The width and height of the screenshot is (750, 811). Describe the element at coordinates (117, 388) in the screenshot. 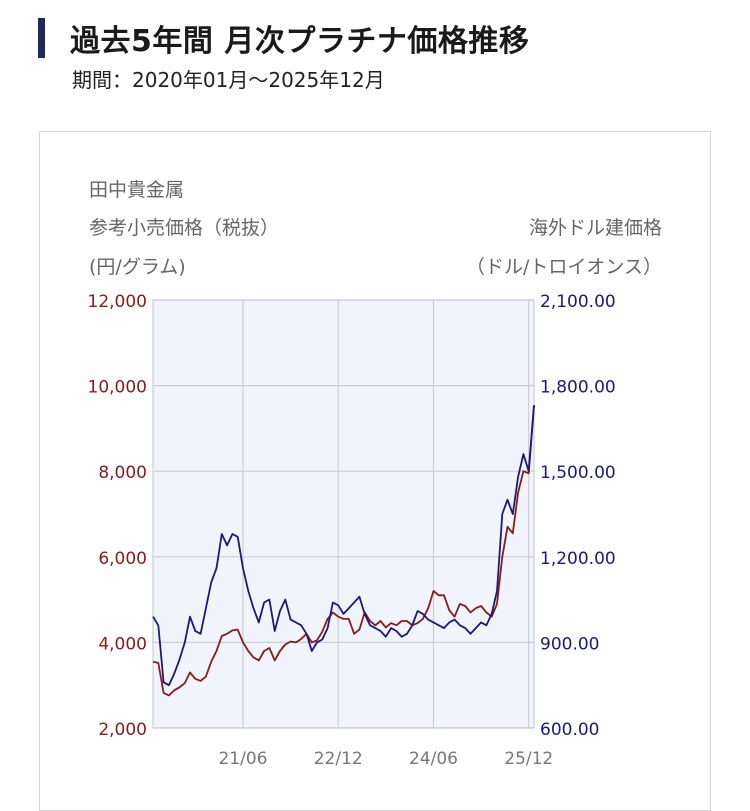

I see `left-y-tick-label: 10,000` at that location.